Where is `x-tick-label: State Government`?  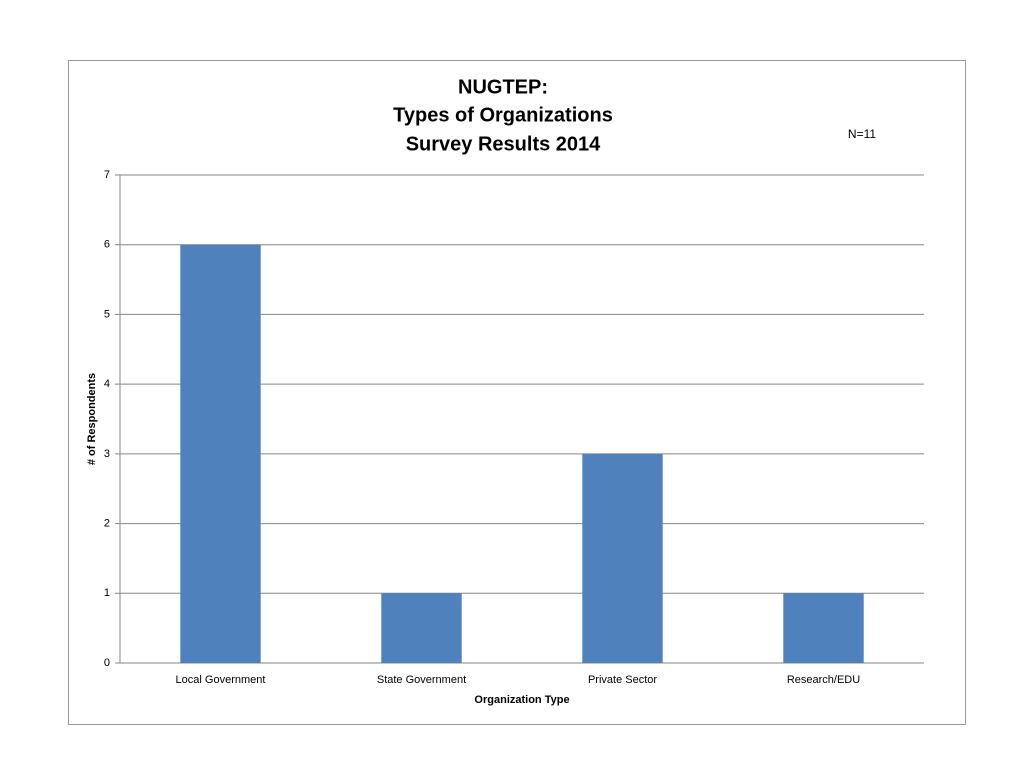 x-tick-label: State Government is located at coordinates (421, 680).